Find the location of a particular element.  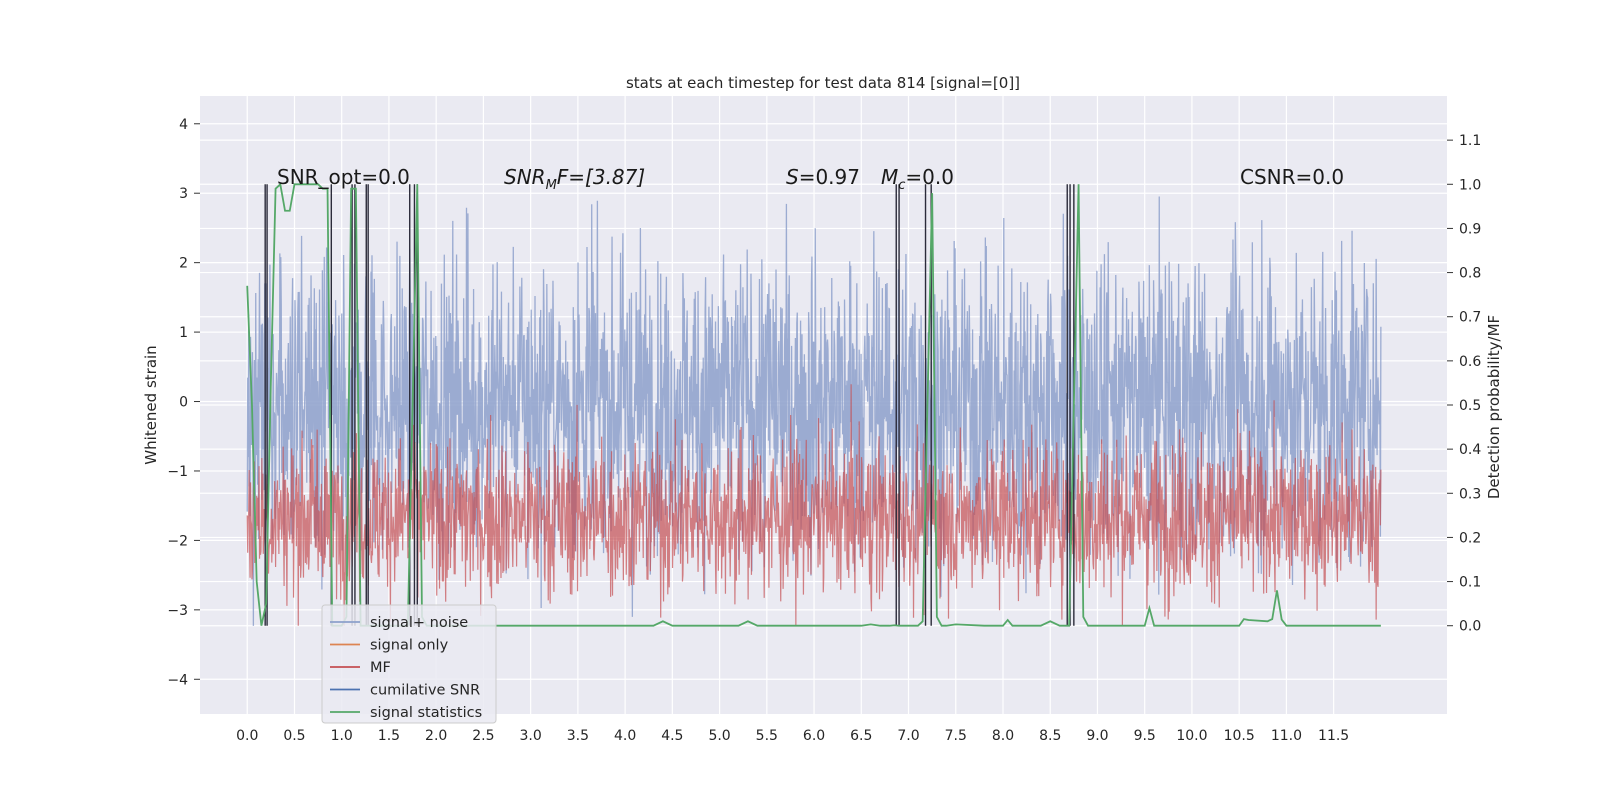

y-tick-label-right: 0.6 is located at coordinates (1470, 362).